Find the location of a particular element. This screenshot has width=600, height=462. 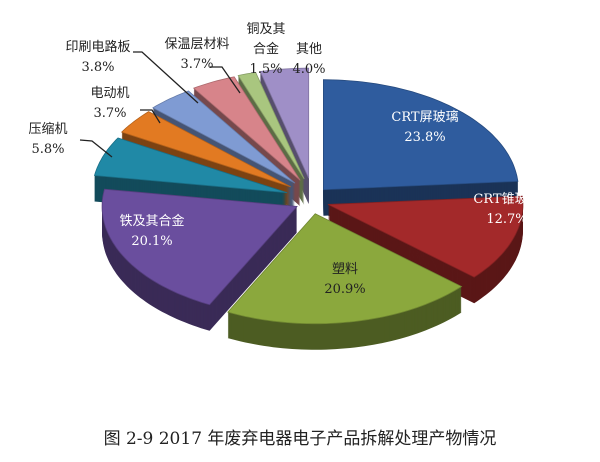

label-crt-cone-glass: CRT锥玻璃 12.7% is located at coordinates (506, 210).